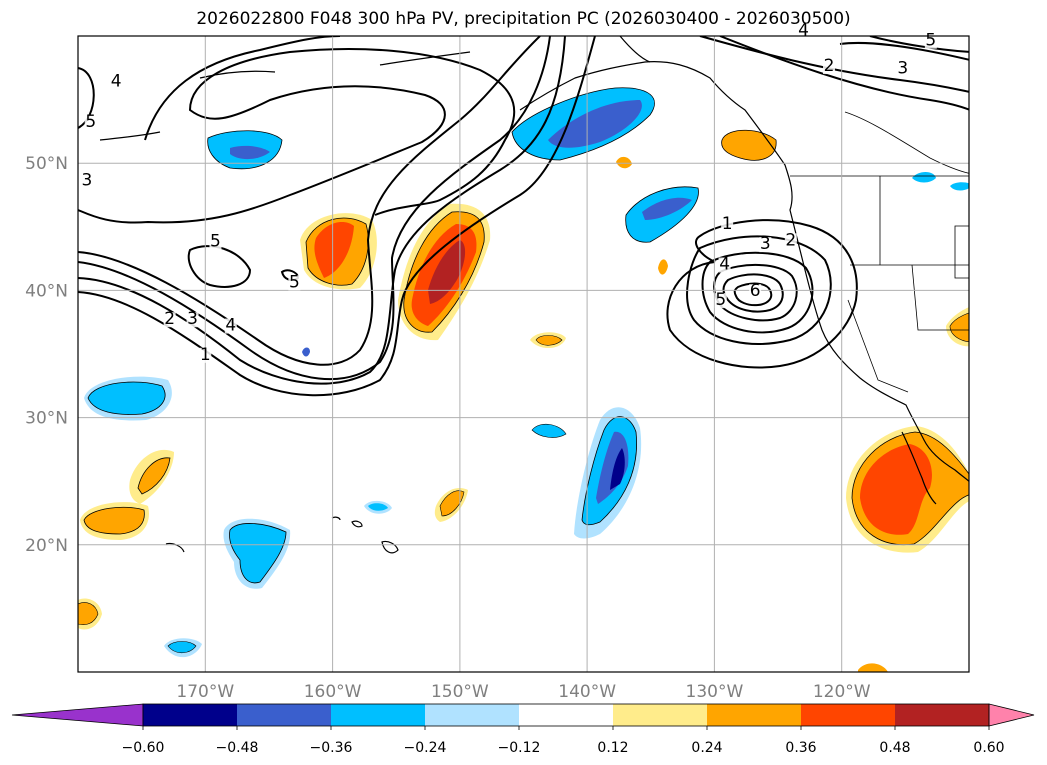 The width and height of the screenshot is (1047, 765). Describe the element at coordinates (523, 692) in the screenshot. I see `longitude-labels: 170°W 160°W 150°W 140°W 130°W 120°W` at that location.